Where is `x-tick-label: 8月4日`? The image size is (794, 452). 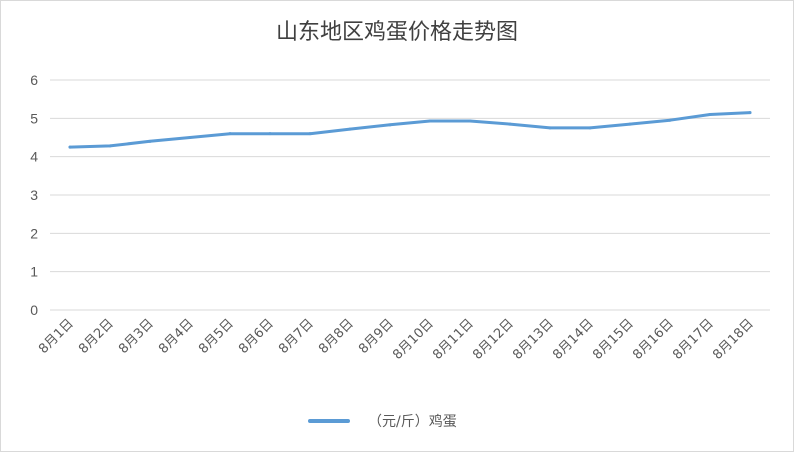 x-tick-label: 8月4日 is located at coordinates (176, 336).